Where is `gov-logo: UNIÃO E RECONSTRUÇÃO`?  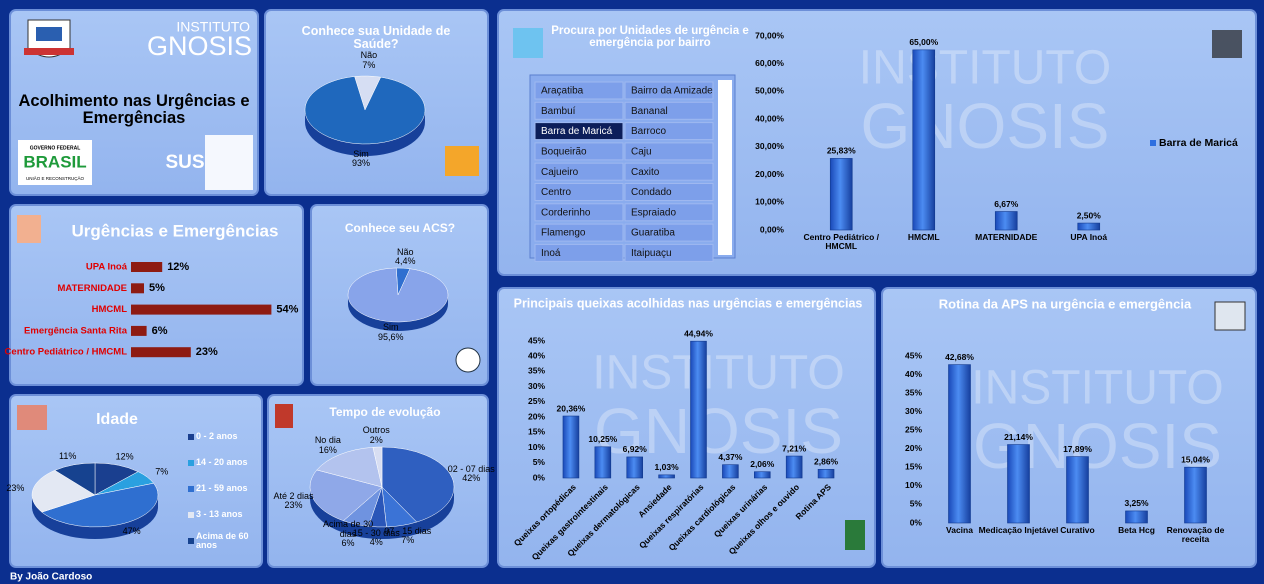 gov-logo: UNIÃO E RECONSTRUÇÃO is located at coordinates (55, 178).